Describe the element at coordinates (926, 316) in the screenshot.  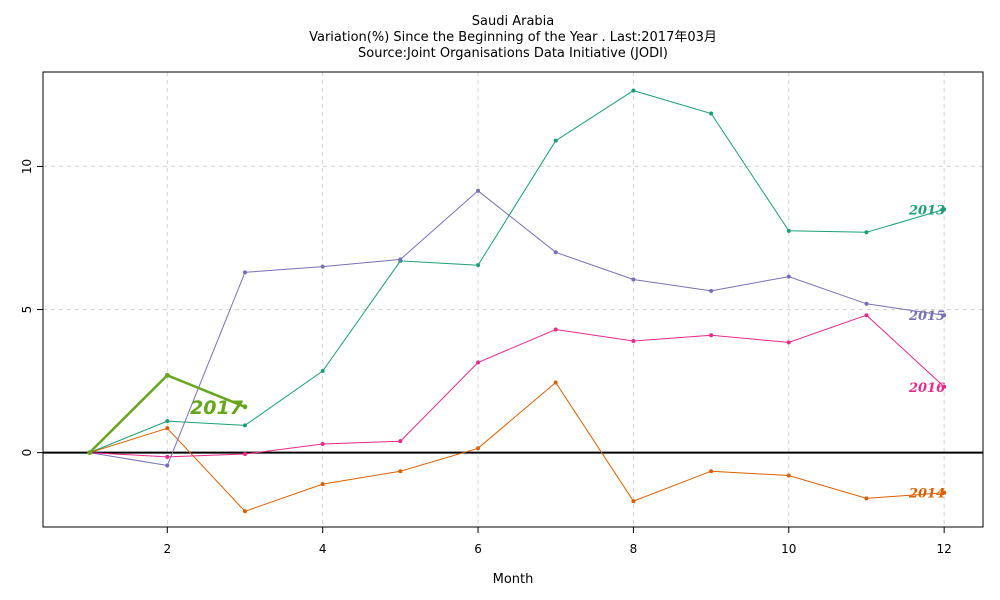
I see `series-label-2015: 2015` at that location.